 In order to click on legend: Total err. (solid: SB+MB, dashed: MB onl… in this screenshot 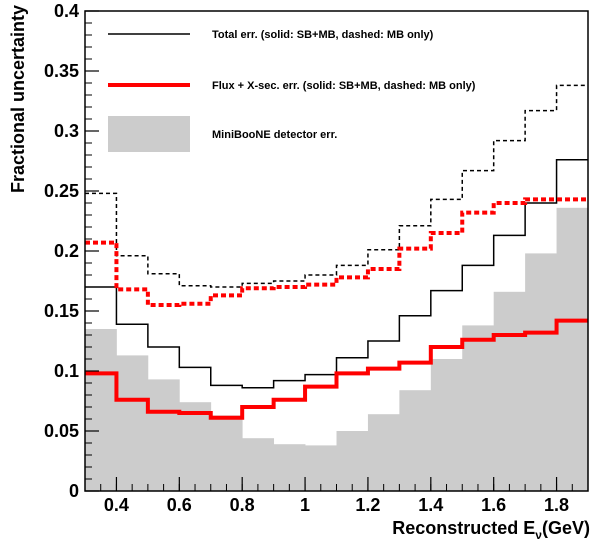, I will do `click(292, 90)`.